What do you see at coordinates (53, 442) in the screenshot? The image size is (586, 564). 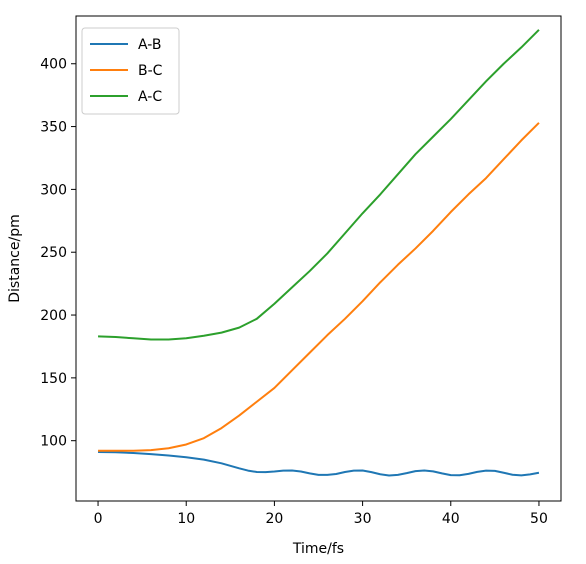 I see `y-tick-label: 100` at bounding box center [53, 442].